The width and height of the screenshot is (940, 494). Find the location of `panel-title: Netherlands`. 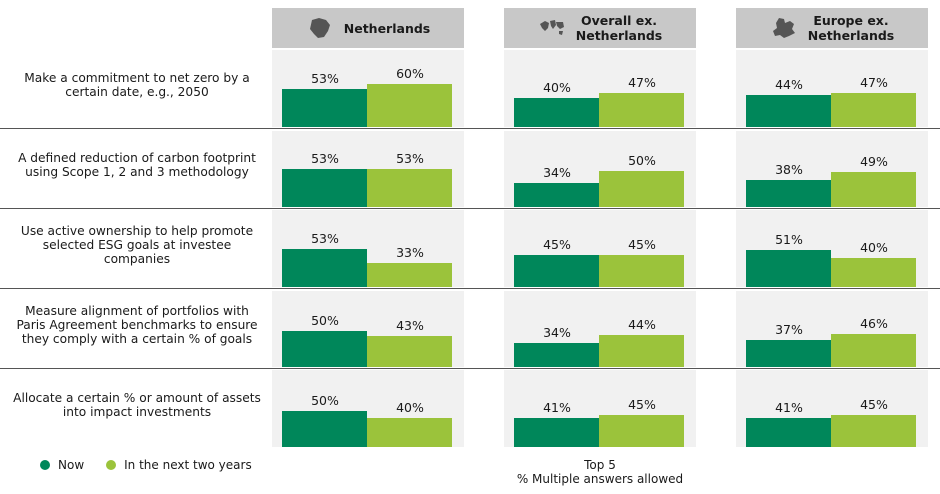

panel-title: Netherlands is located at coordinates (387, 28).